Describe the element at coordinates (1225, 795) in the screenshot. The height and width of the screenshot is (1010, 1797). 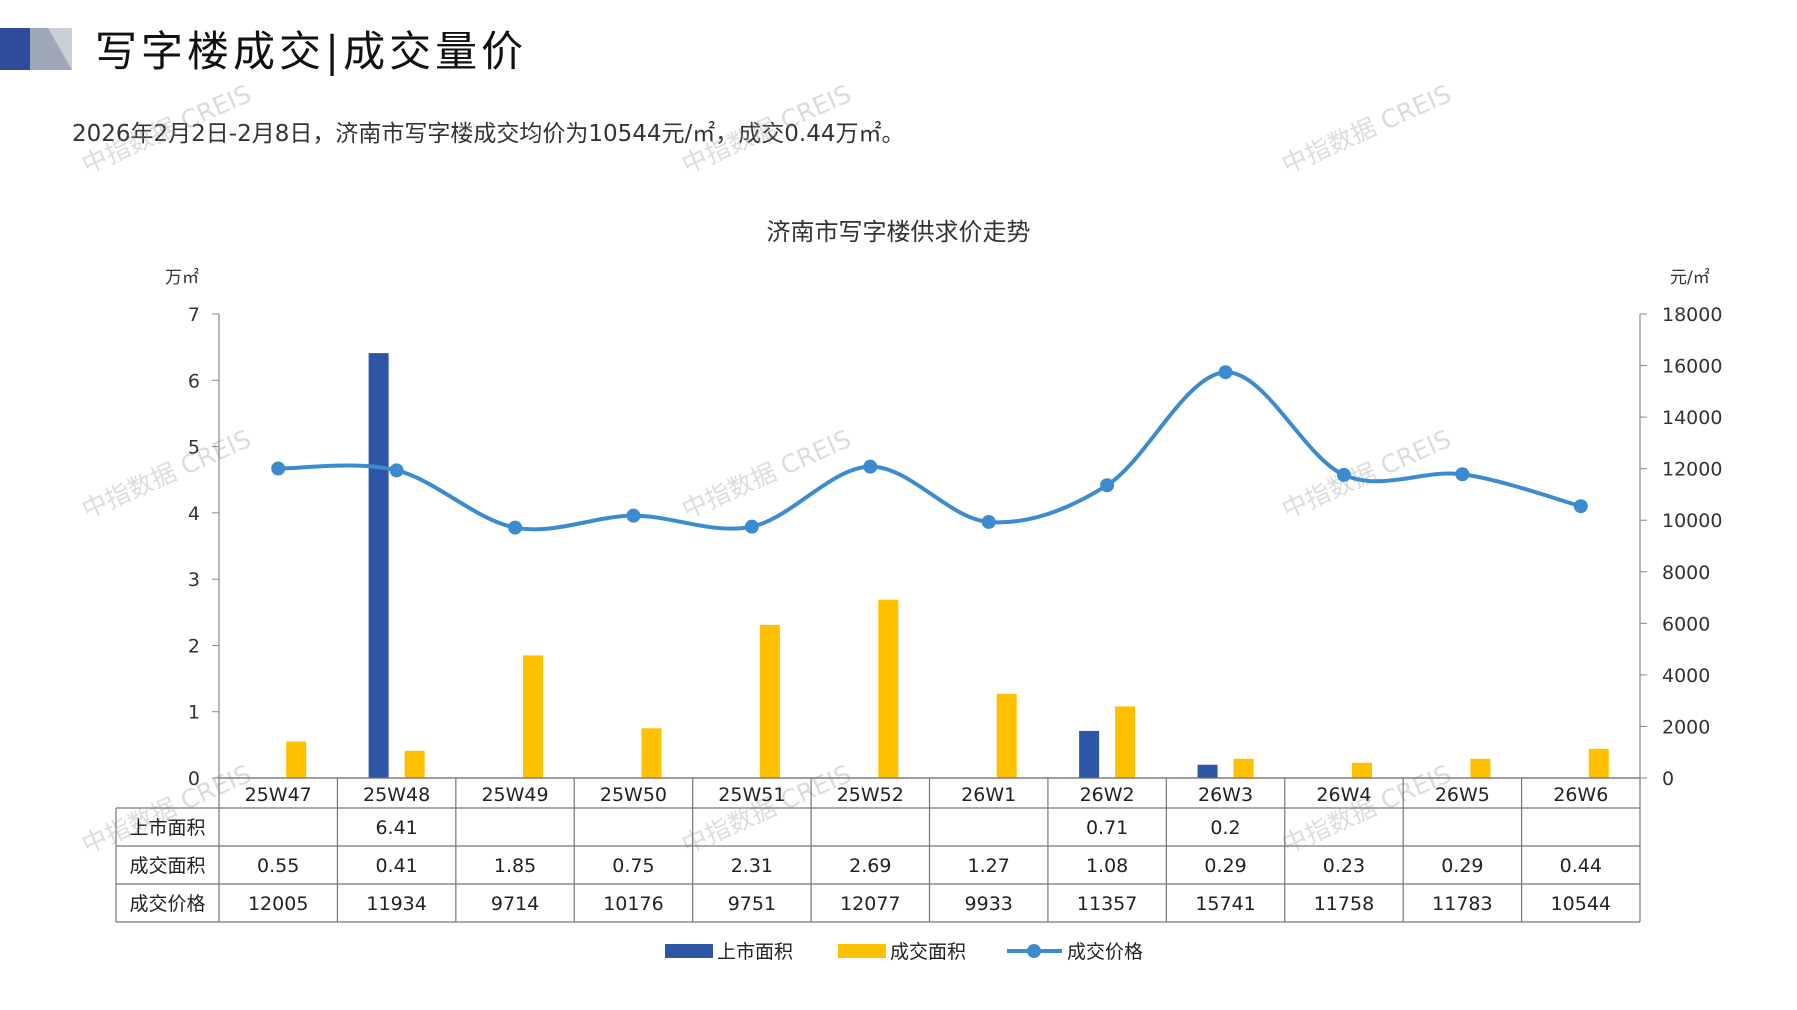
I see `x-category-label: 26W3` at that location.